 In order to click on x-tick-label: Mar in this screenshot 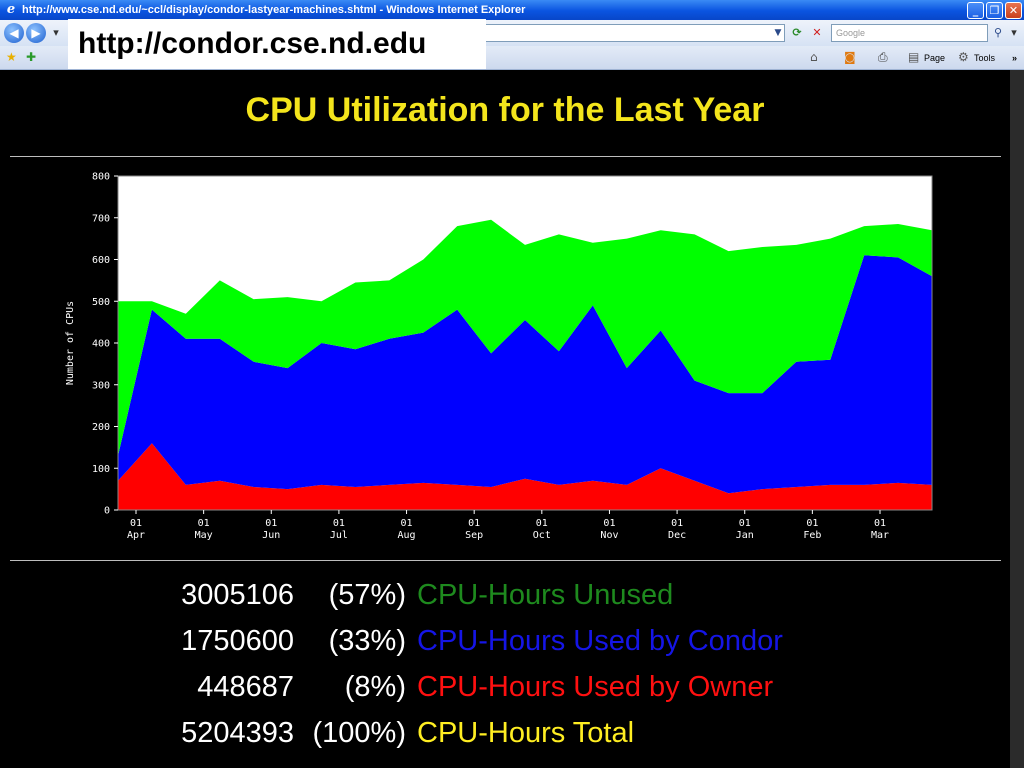, I will do `click(880, 535)`.